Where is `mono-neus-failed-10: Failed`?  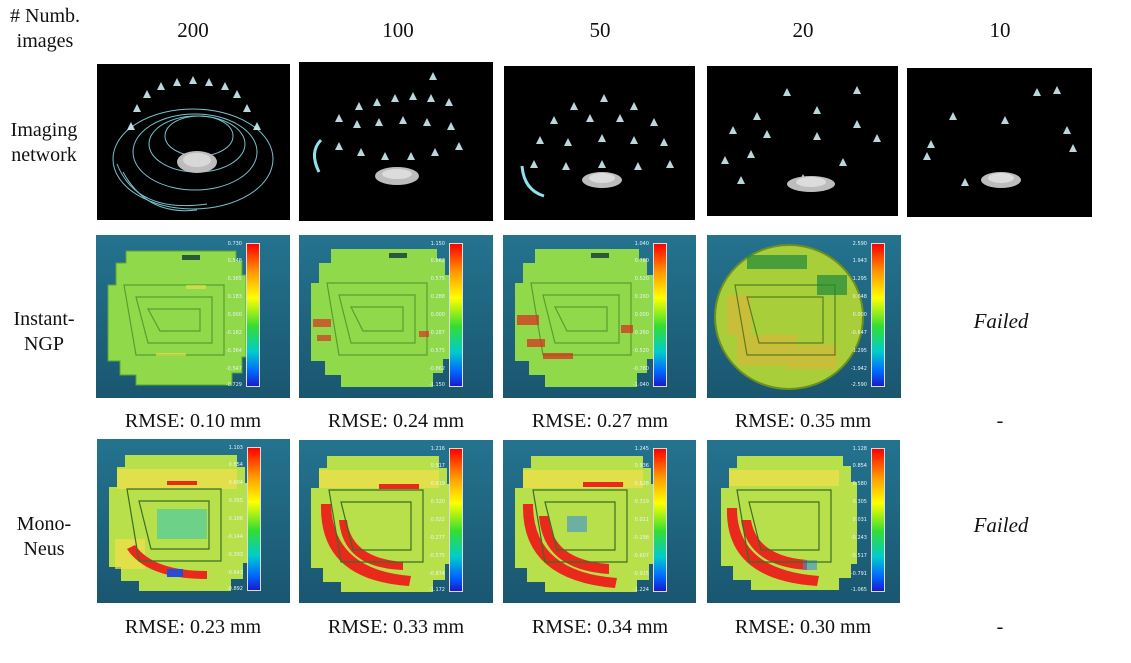 mono-neus-failed-10: Failed is located at coordinates (1001, 525).